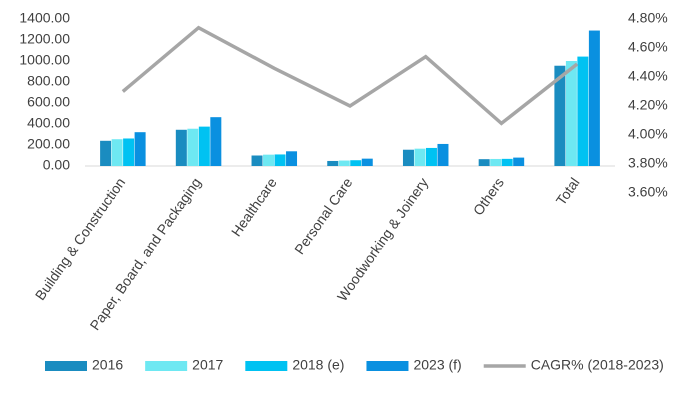  I want to click on y2-tick-label: 4.80%, so click(648, 18).